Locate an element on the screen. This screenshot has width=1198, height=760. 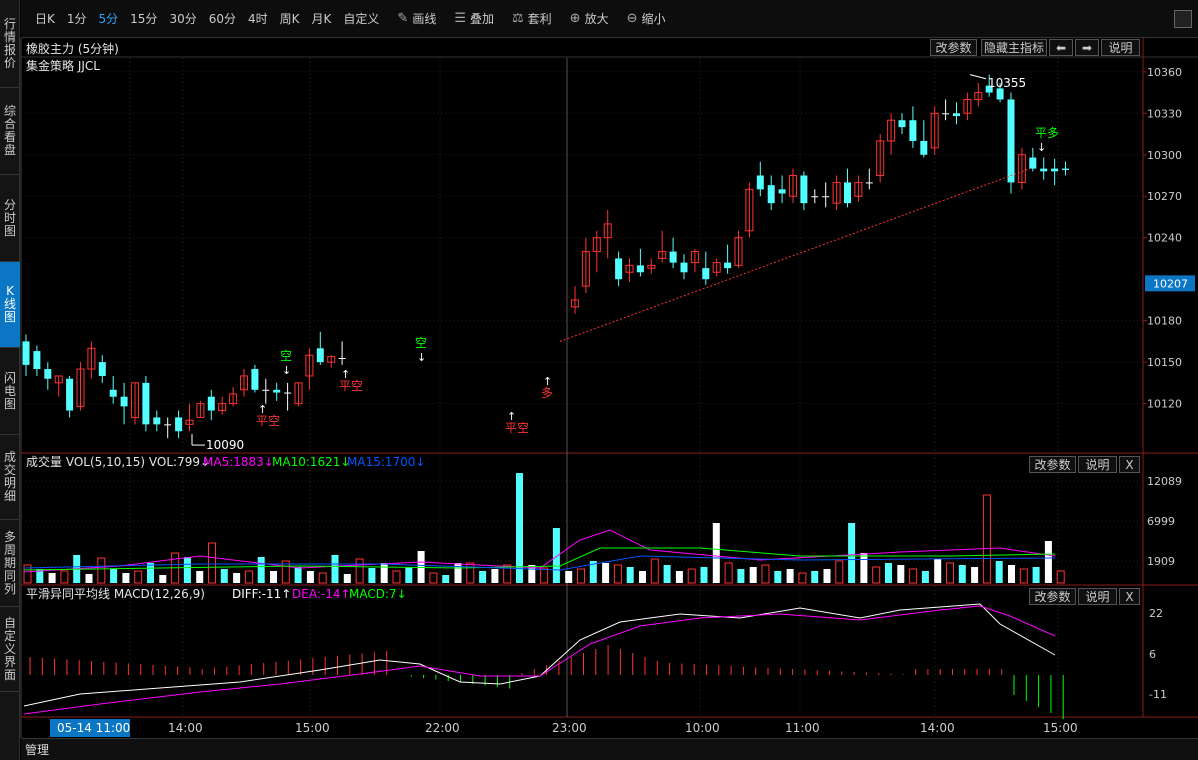
period-6-button: 4时 is located at coordinates (258, 19).